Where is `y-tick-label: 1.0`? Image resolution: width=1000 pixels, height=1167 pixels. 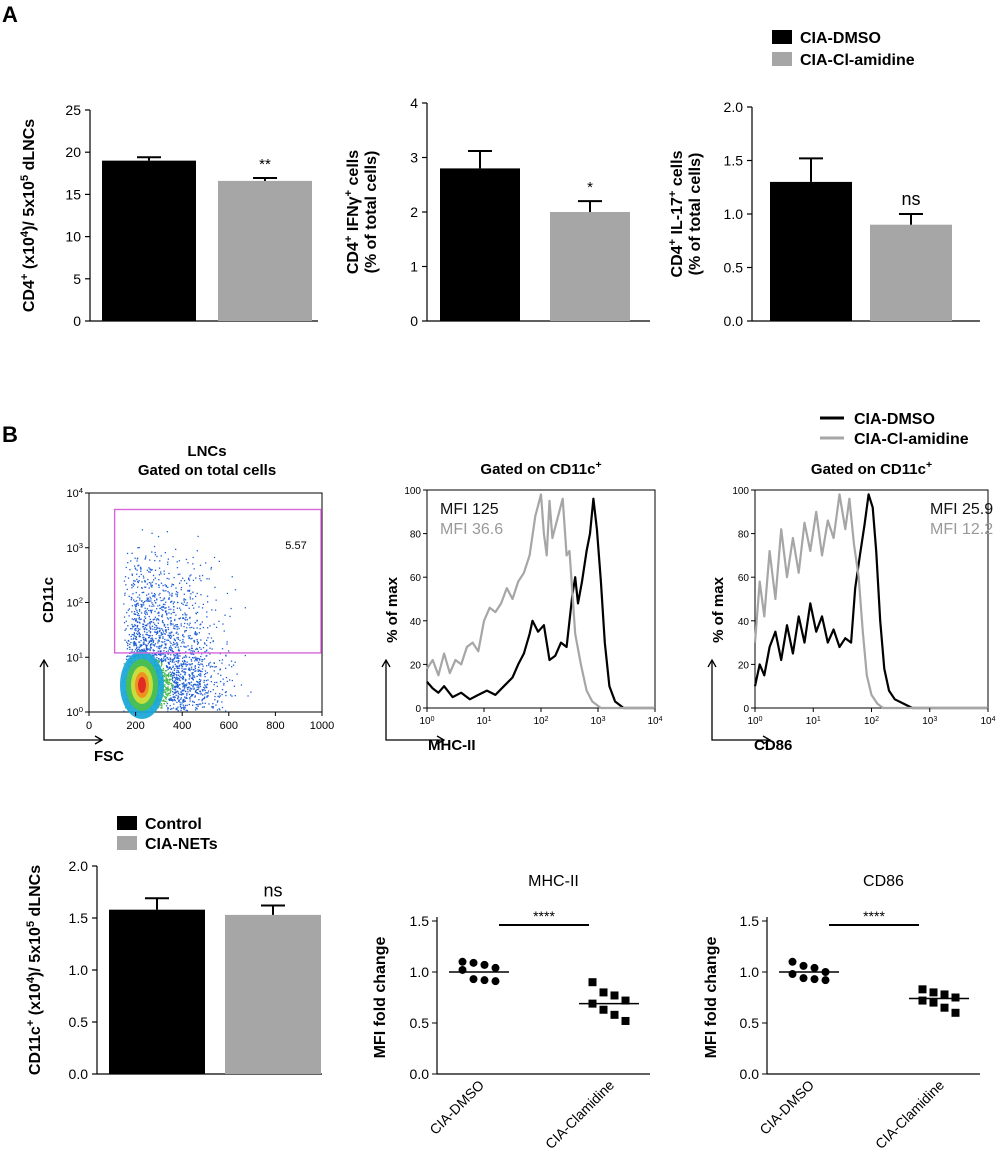
y-tick-label: 1.0 is located at coordinates (750, 972).